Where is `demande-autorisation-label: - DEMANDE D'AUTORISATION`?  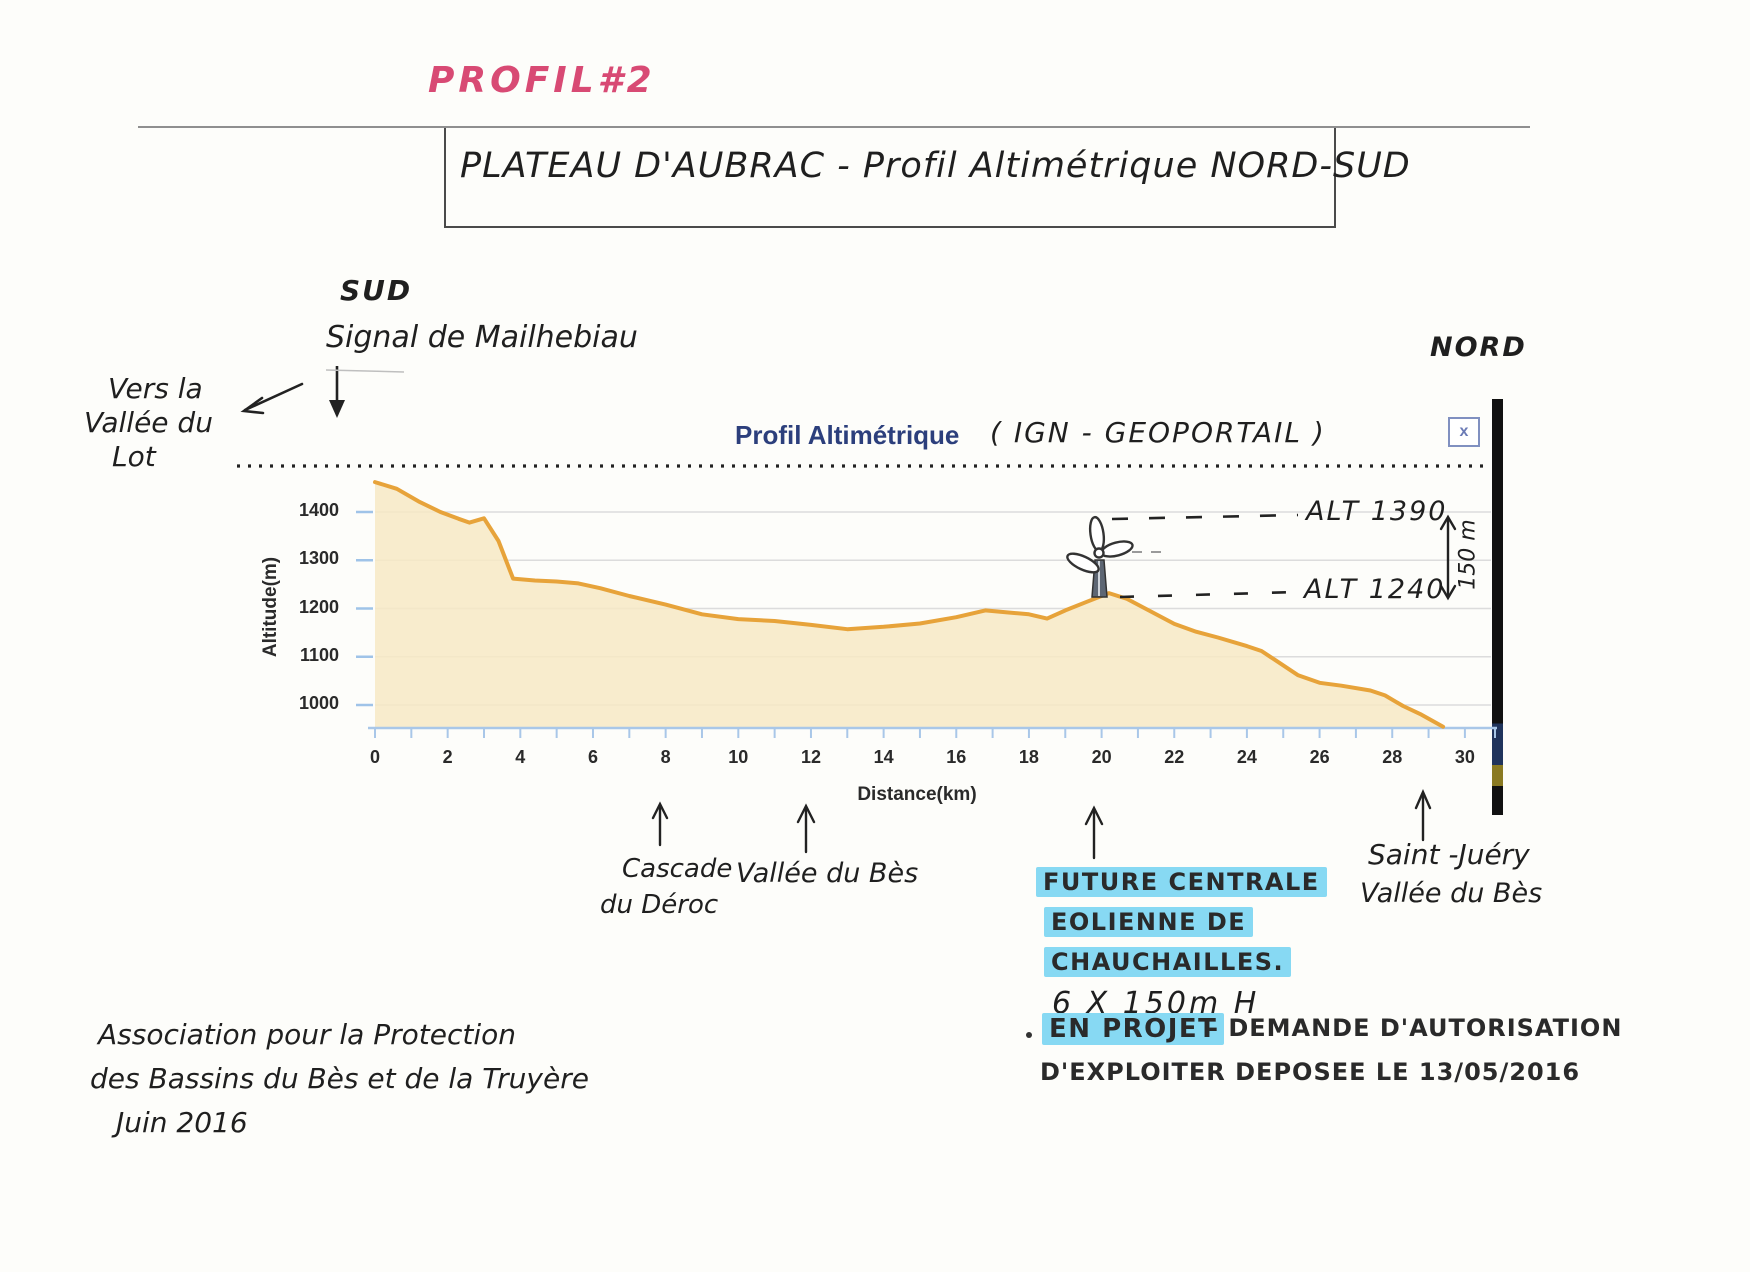
demande-autorisation-label: - DEMANDE D'AUTORISATION is located at coordinates (1415, 1028).